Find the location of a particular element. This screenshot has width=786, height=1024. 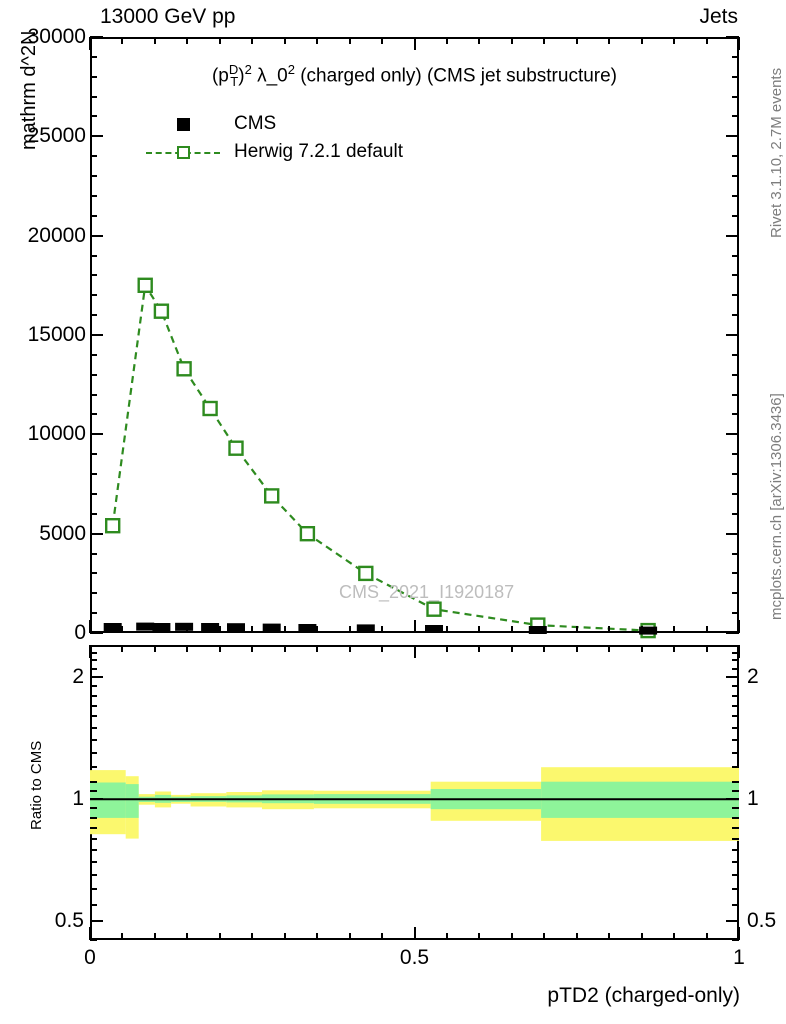

legend-item-cms: CMS is located at coordinates (271, 124).